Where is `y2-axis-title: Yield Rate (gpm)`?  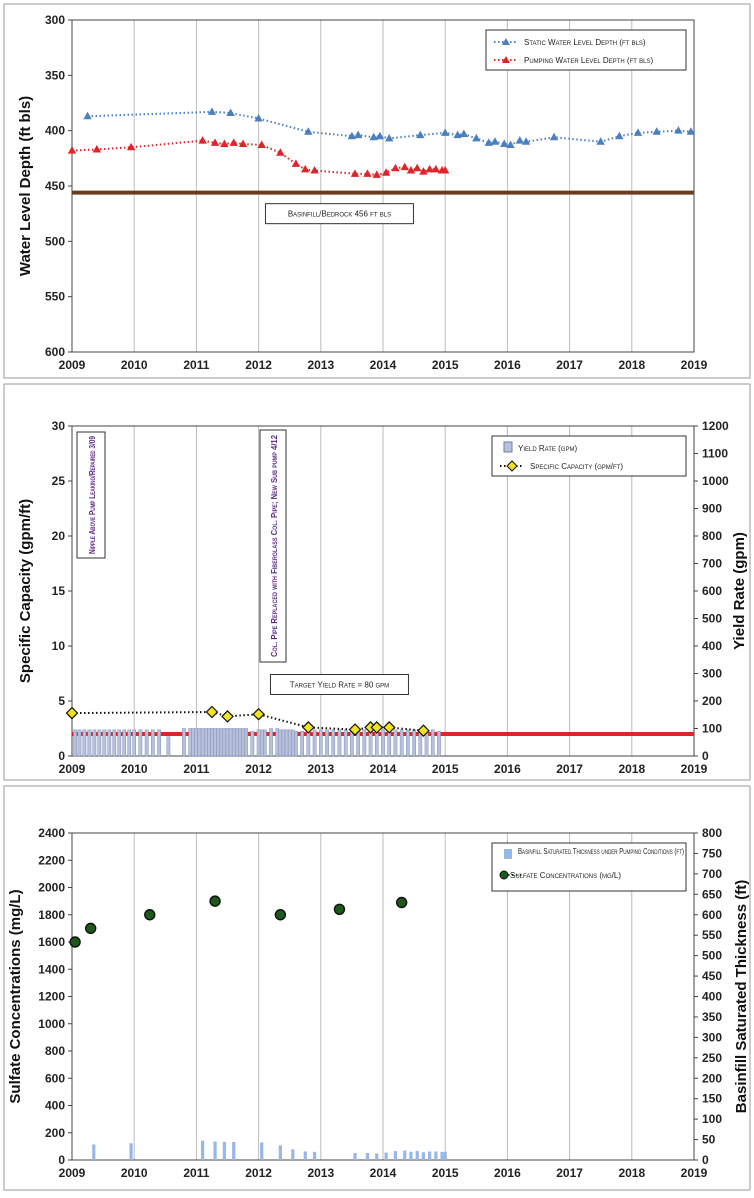
y2-axis-title: Yield Rate (gpm) is located at coordinates (739, 591).